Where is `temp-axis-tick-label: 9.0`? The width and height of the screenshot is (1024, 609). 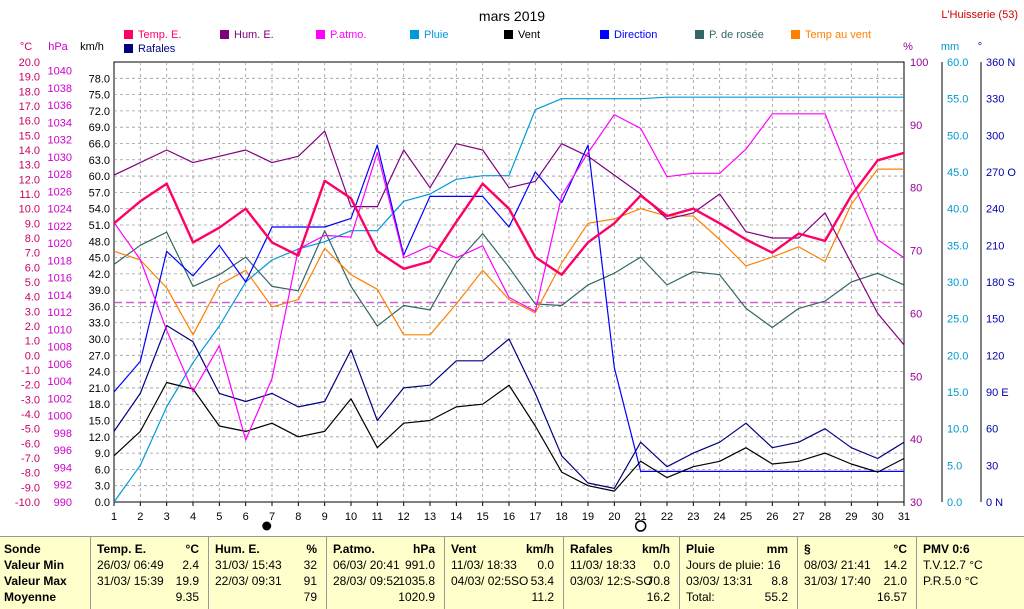 temp-axis-tick-label: 9.0 is located at coordinates (32, 224).